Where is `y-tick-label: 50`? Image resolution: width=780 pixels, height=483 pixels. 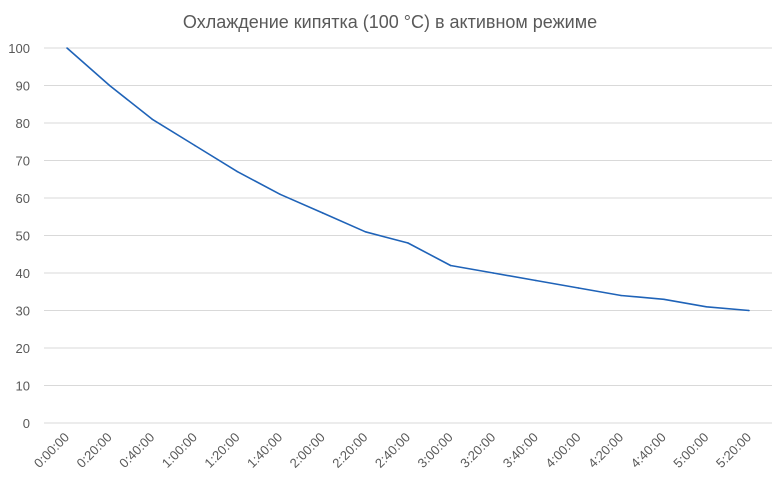
y-tick-label: 50 is located at coordinates (23, 236).